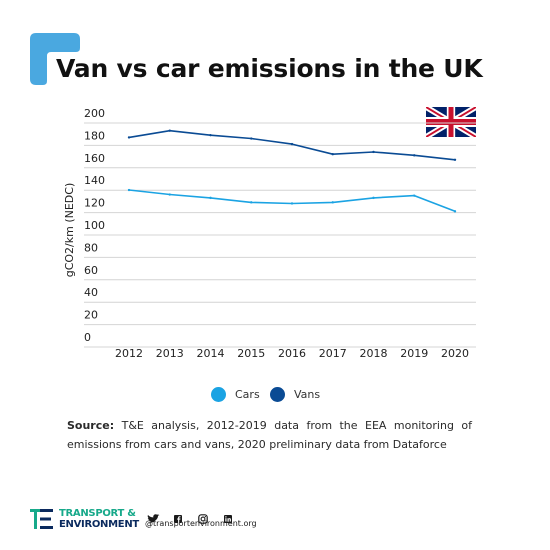 The height and width of the screenshot is (550, 550). Describe the element at coordinates (91, 247) in the screenshot. I see `y-tick-label: 80` at that location.